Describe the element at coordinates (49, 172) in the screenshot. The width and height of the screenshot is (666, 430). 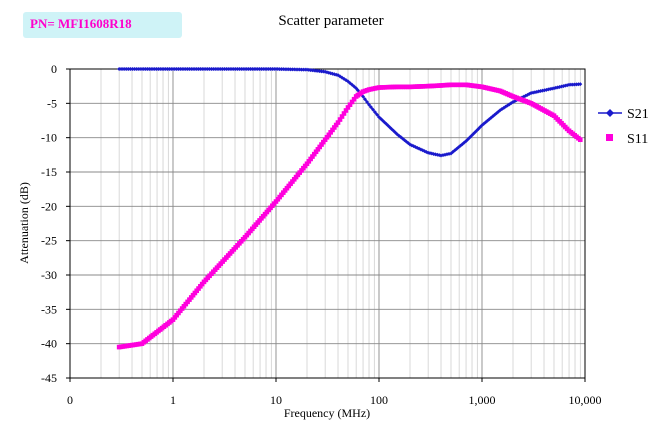
I see `y-tick-label: -15` at that location.